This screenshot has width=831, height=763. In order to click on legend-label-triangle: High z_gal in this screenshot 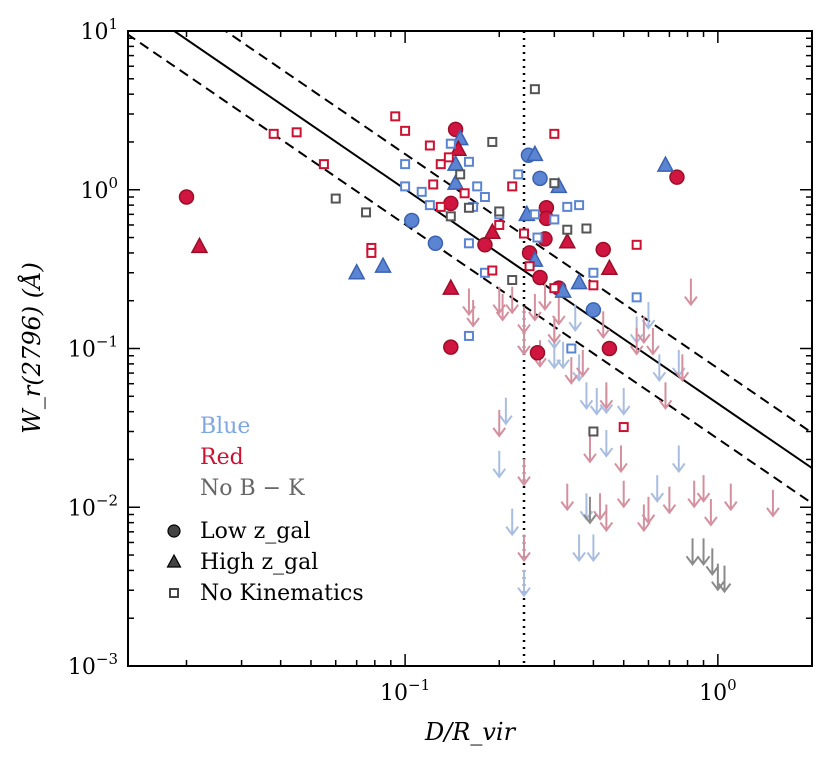, I will do `click(259, 562)`.